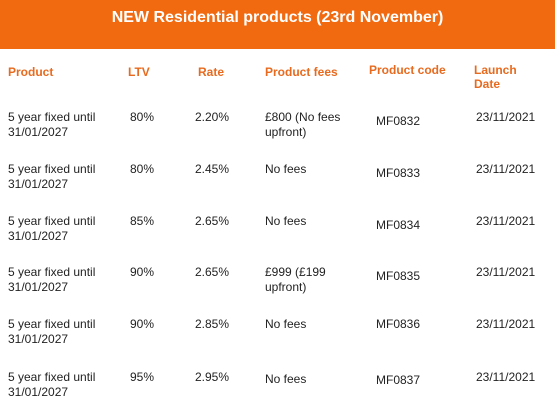  I want to click on header-rate: Rate, so click(211, 72).